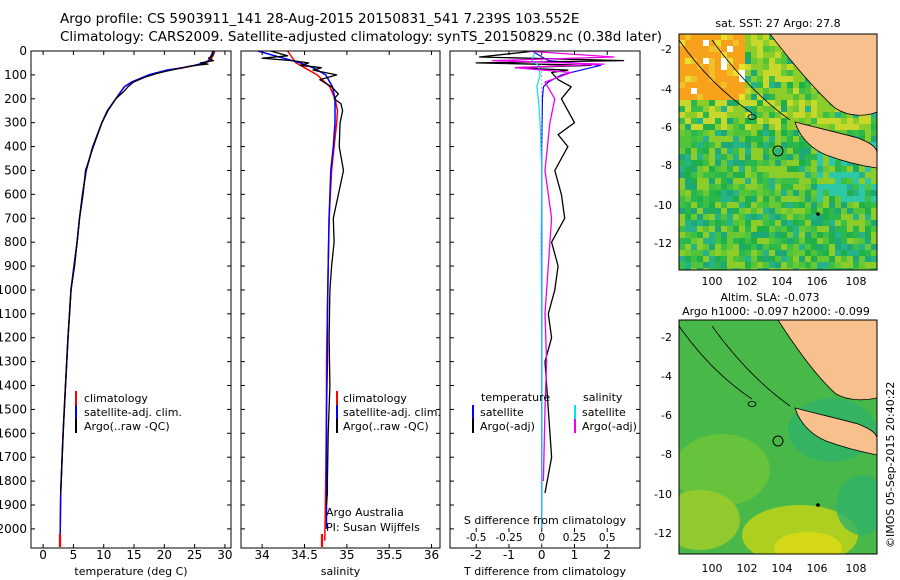 Image resolution: width=900 pixels, height=580 pixels. What do you see at coordinates (666, 376) in the screenshot?
I see `sla-ytick-label: -4` at bounding box center [666, 376].